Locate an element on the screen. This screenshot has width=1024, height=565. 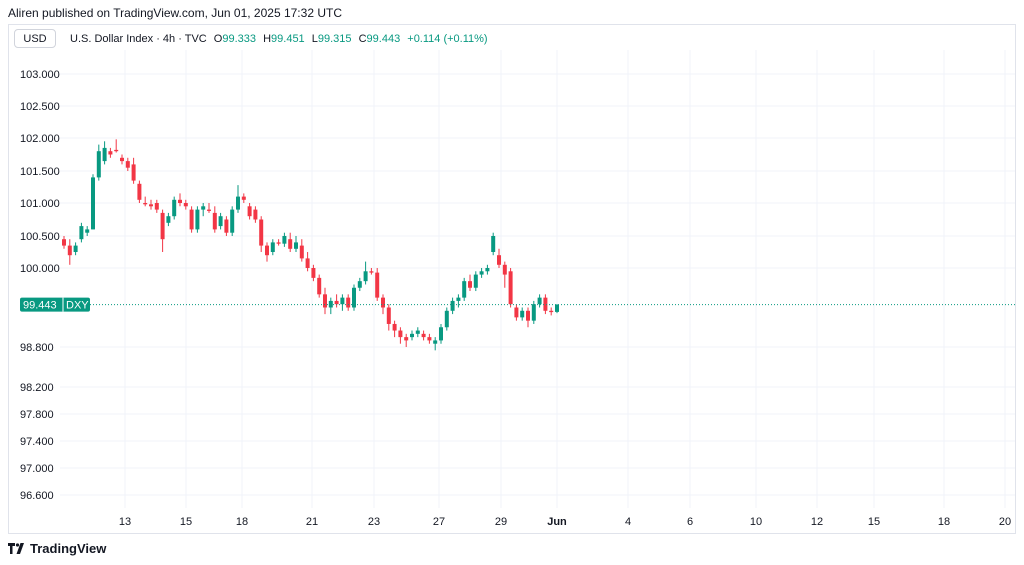
tradingview-logo-icon is located at coordinates (16, 548).